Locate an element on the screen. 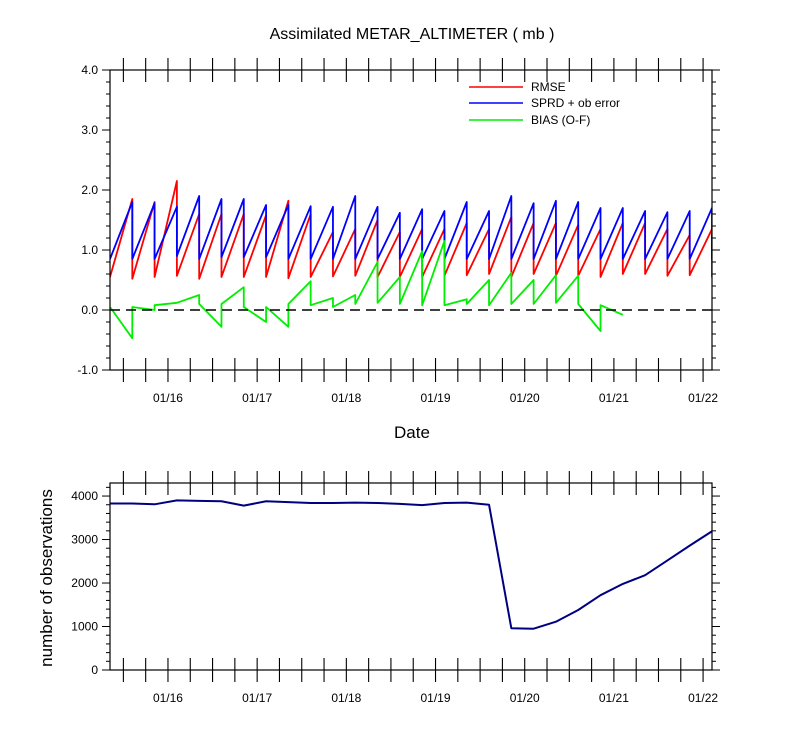 This screenshot has height=750, width=800. top-x-tick-label: 01/17 is located at coordinates (257, 398).